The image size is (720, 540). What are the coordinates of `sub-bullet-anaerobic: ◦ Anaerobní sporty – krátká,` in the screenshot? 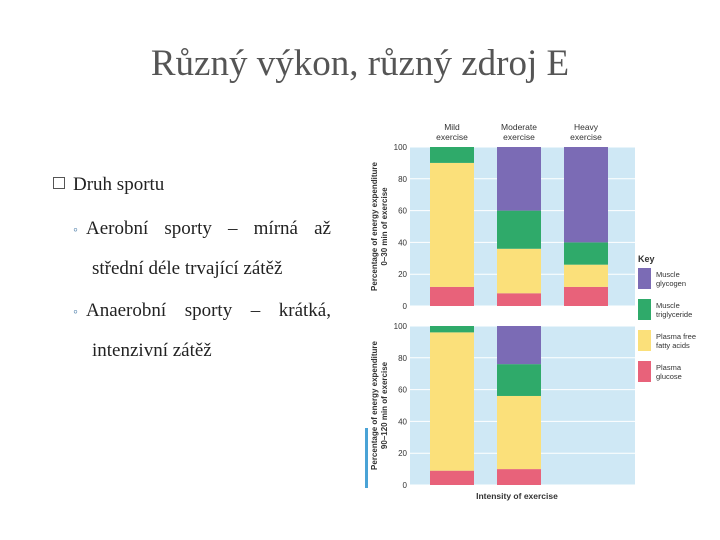 It's located at (209, 311).